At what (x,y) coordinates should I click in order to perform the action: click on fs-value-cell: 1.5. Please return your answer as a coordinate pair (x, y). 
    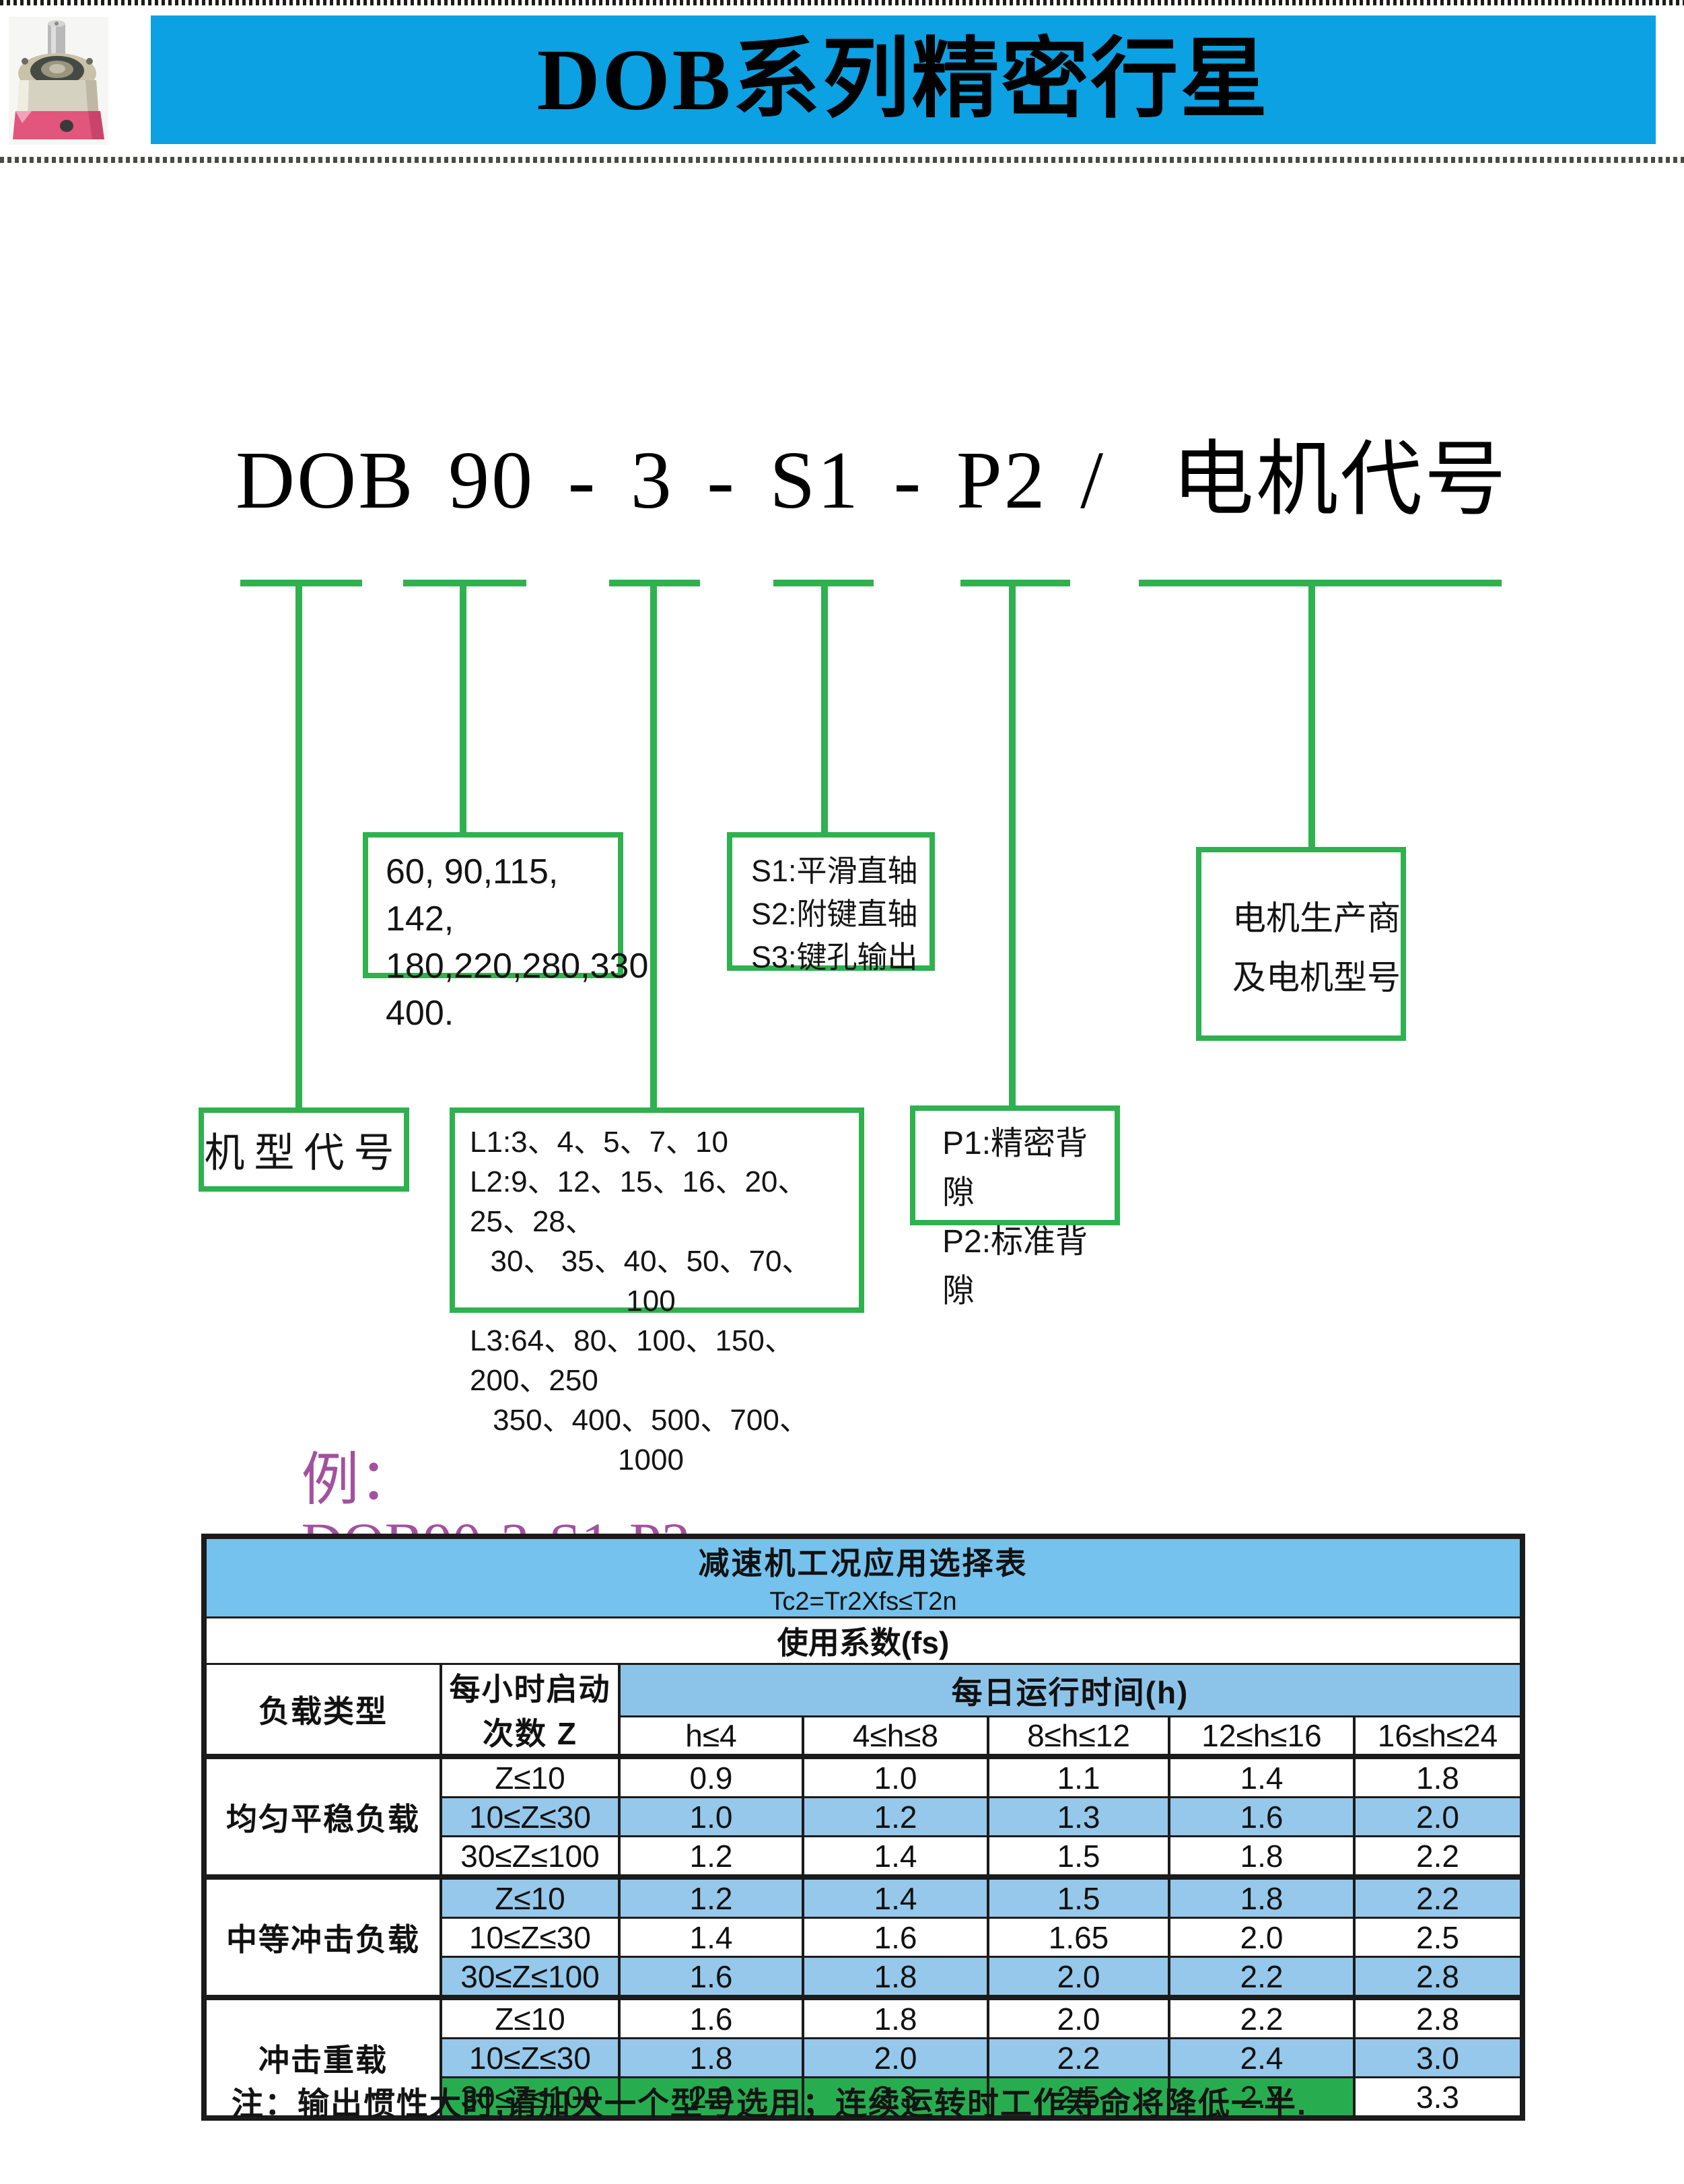
    Looking at the image, I should click on (1078, 1857).